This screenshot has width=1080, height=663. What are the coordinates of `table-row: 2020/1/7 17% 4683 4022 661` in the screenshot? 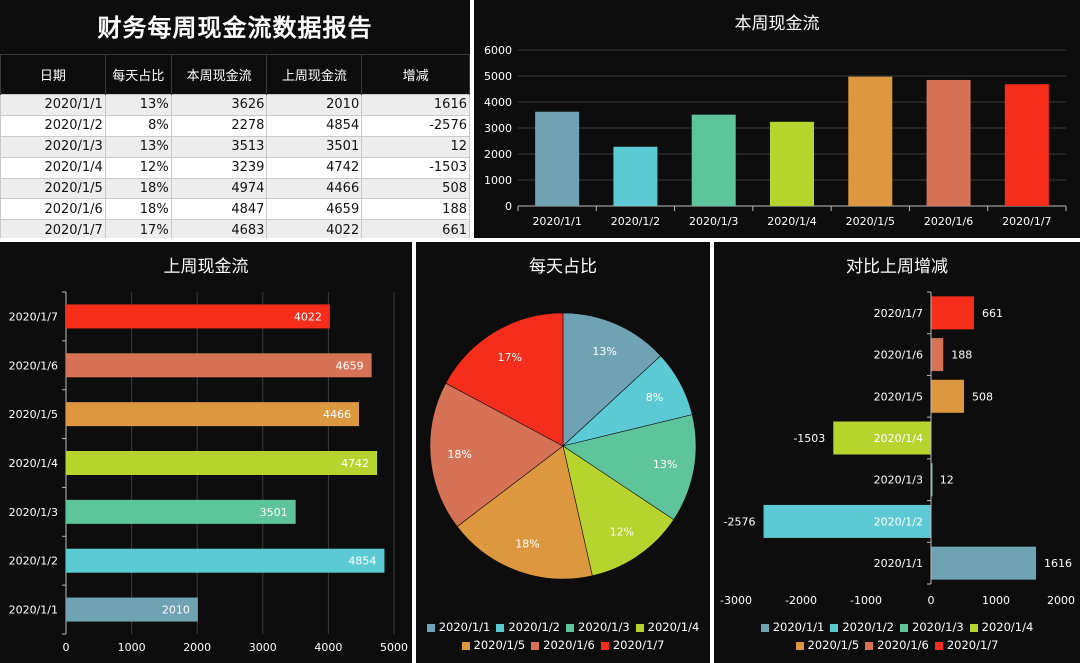 It's located at (235, 228).